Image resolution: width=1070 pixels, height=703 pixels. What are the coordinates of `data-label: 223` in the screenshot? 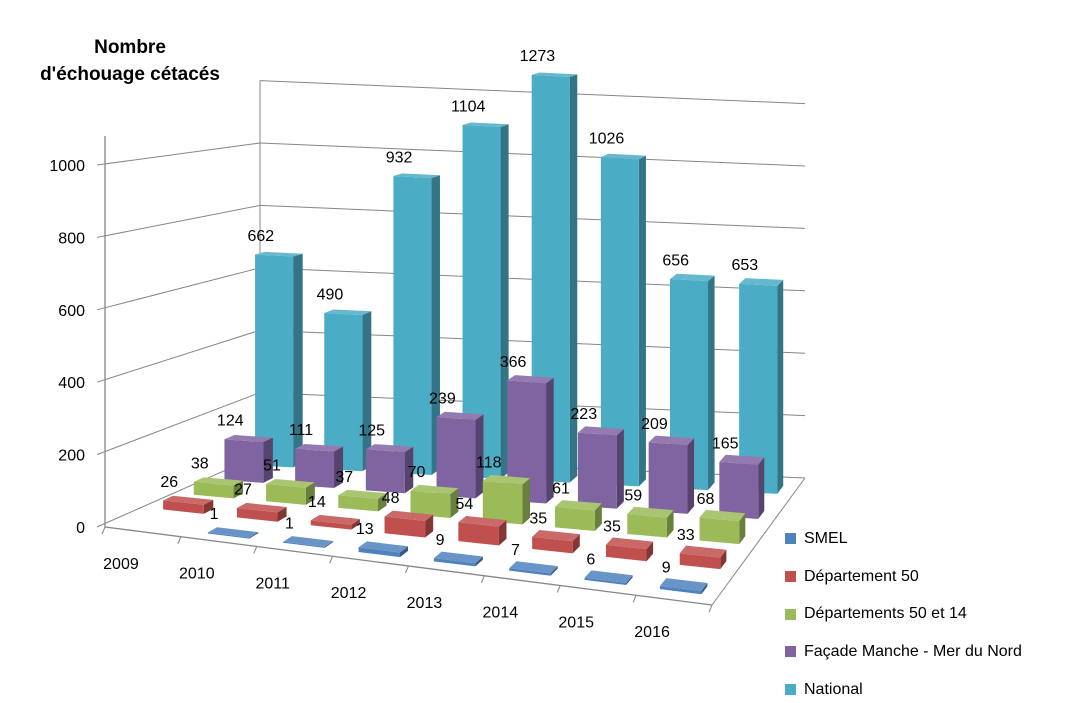 It's located at (583, 414).